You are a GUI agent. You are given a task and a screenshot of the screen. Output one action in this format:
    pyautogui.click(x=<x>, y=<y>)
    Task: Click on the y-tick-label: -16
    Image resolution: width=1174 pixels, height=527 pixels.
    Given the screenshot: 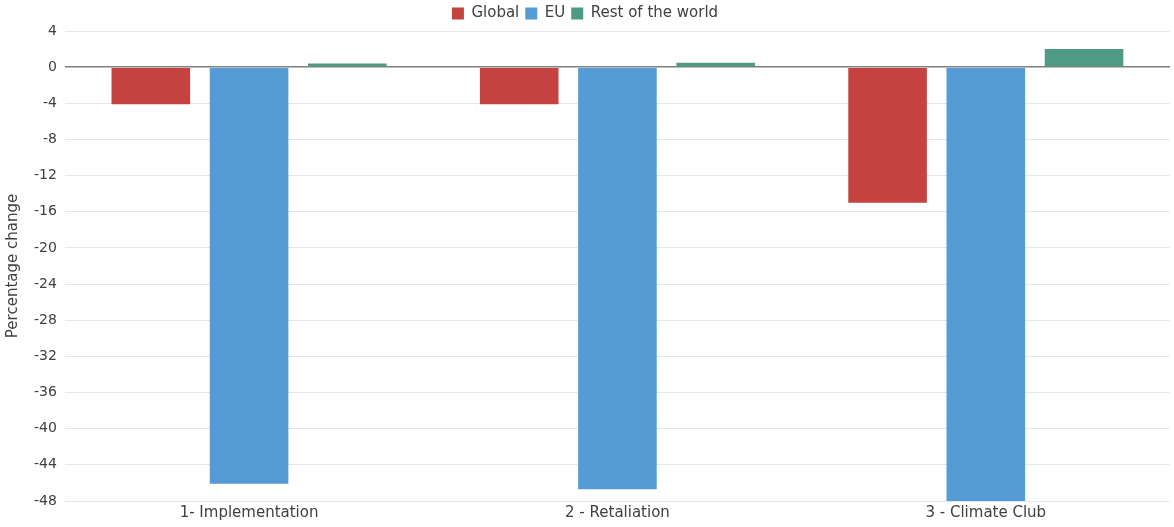 What is the action you would take?
    pyautogui.click(x=45, y=210)
    